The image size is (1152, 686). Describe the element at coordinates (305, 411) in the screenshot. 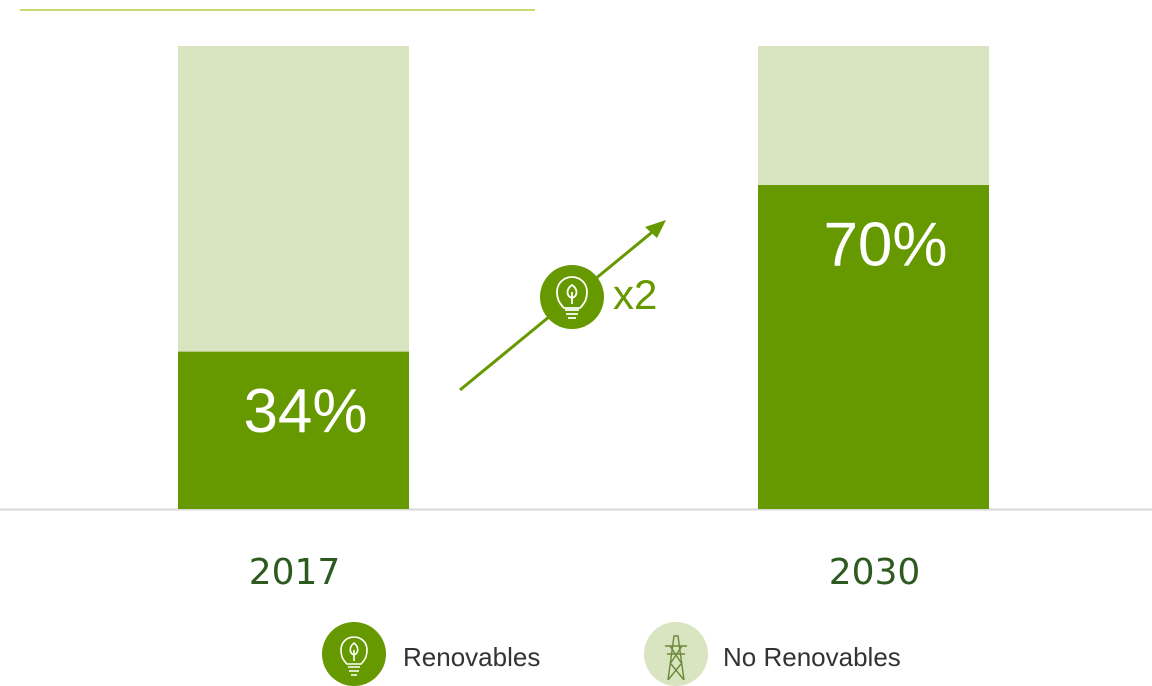

I see `value-label: 34%` at that location.